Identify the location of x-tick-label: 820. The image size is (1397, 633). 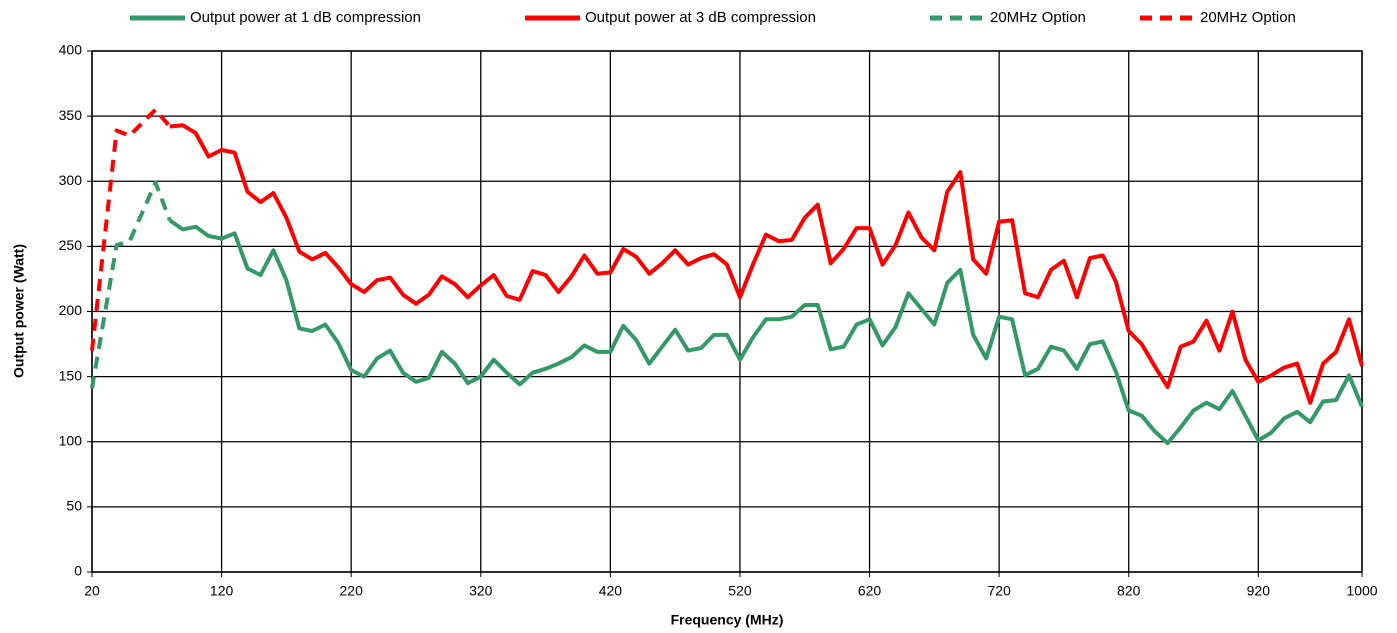
(1129, 591).